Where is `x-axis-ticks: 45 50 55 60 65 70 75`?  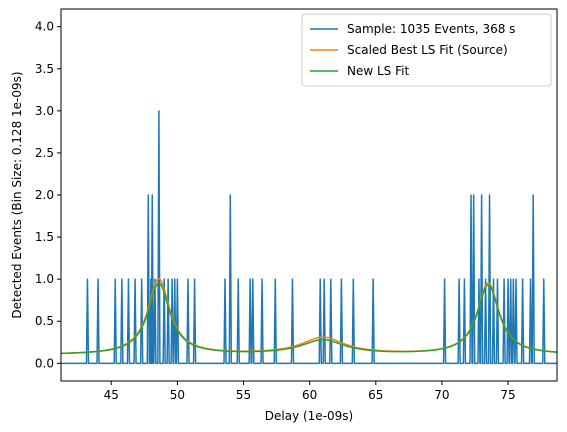 x-axis-ticks: 45 50 55 60 65 70 75 is located at coordinates (310, 391).